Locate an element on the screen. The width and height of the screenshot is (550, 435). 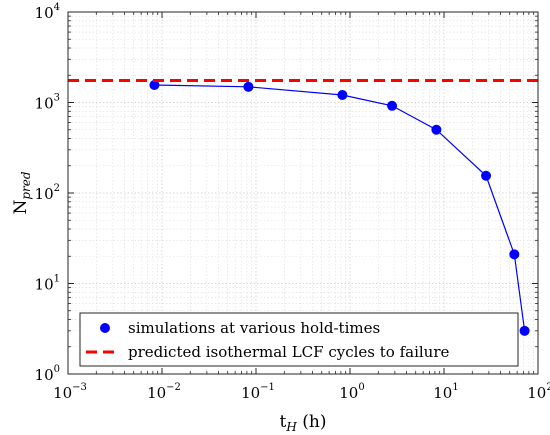
y-axis-label: Npred is located at coordinates (22, 192).